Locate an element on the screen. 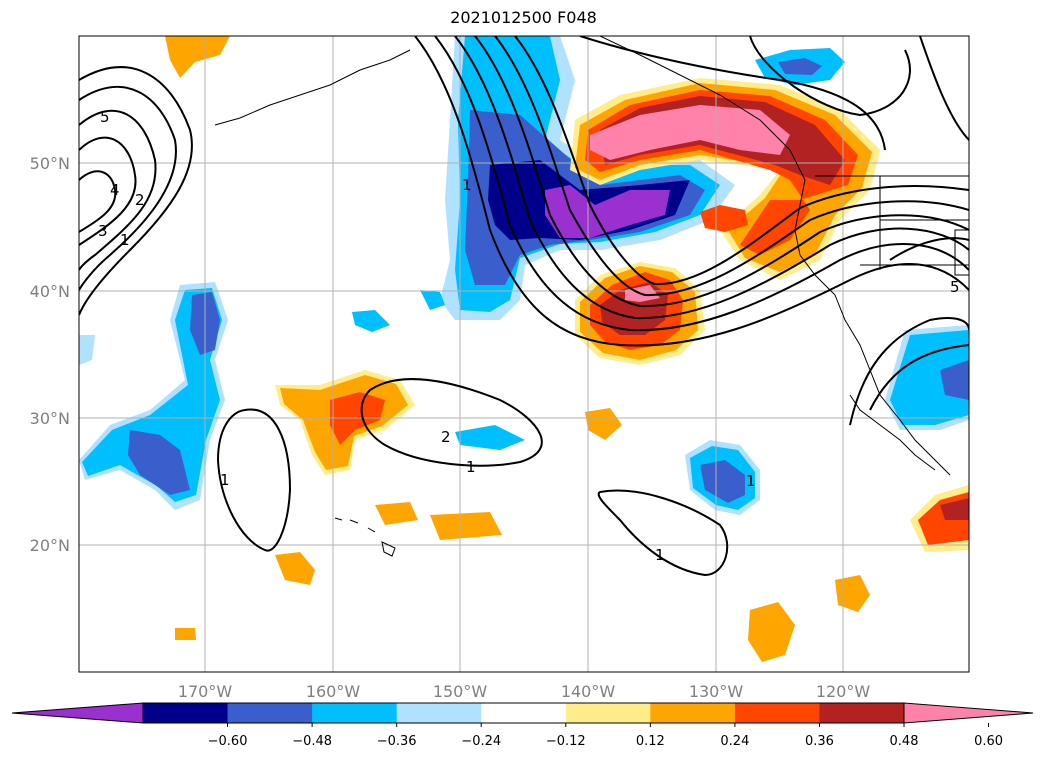 This screenshot has height=763, width=1047. lat-label-30n: 30°N is located at coordinates (50, 418).